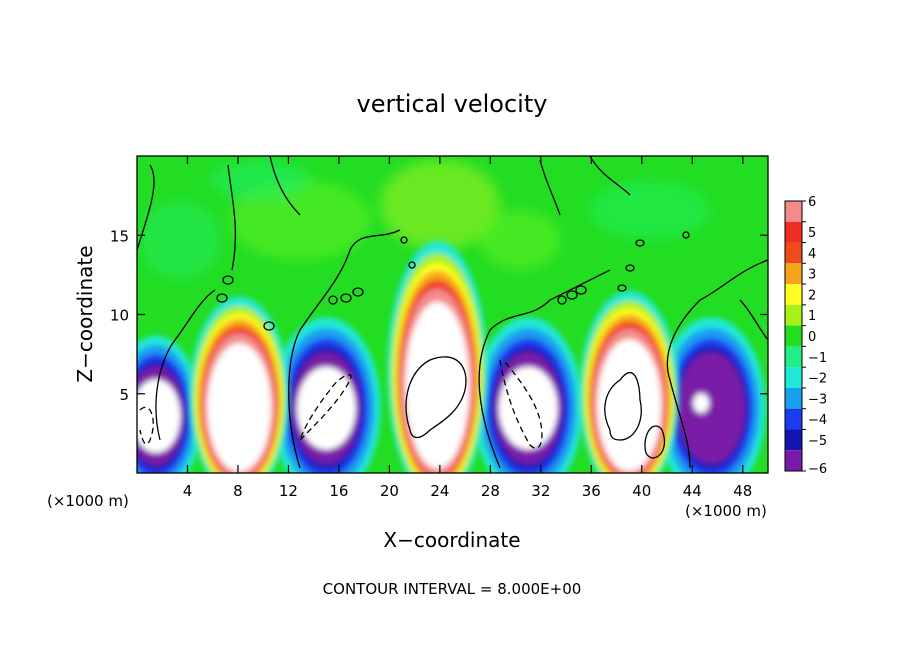 The image size is (904, 654). What do you see at coordinates (439, 491) in the screenshot?
I see `x-tick-label: 24` at bounding box center [439, 491].